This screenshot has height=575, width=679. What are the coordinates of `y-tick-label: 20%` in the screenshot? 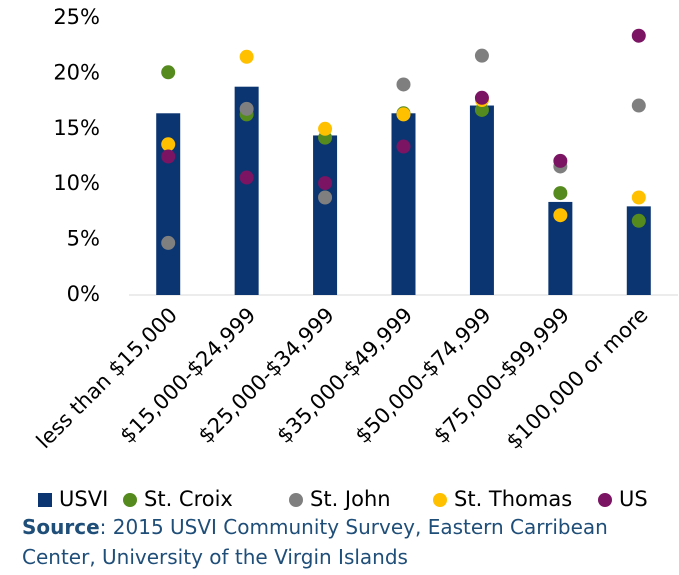 It's located at (76, 72).